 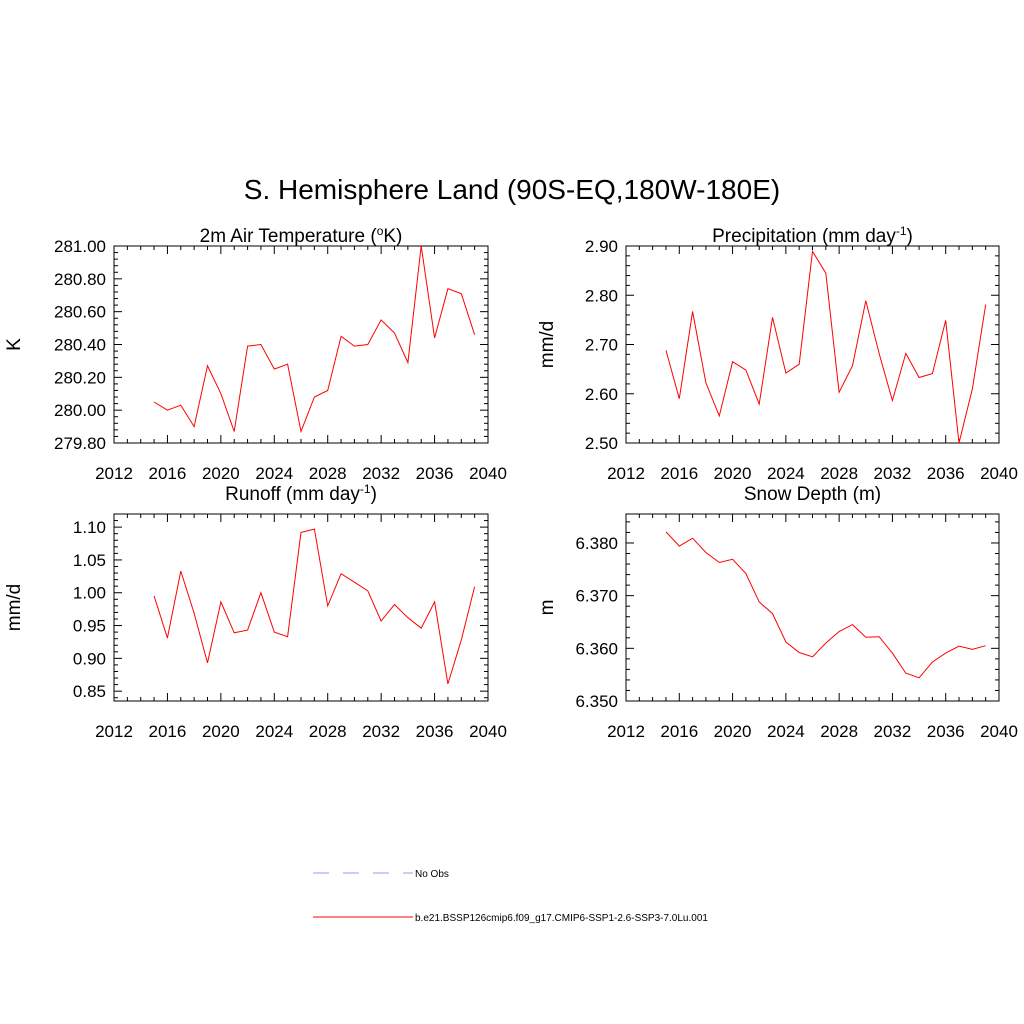 What do you see at coordinates (314, 606) in the screenshot?
I see `runoff-series-line` at bounding box center [314, 606].